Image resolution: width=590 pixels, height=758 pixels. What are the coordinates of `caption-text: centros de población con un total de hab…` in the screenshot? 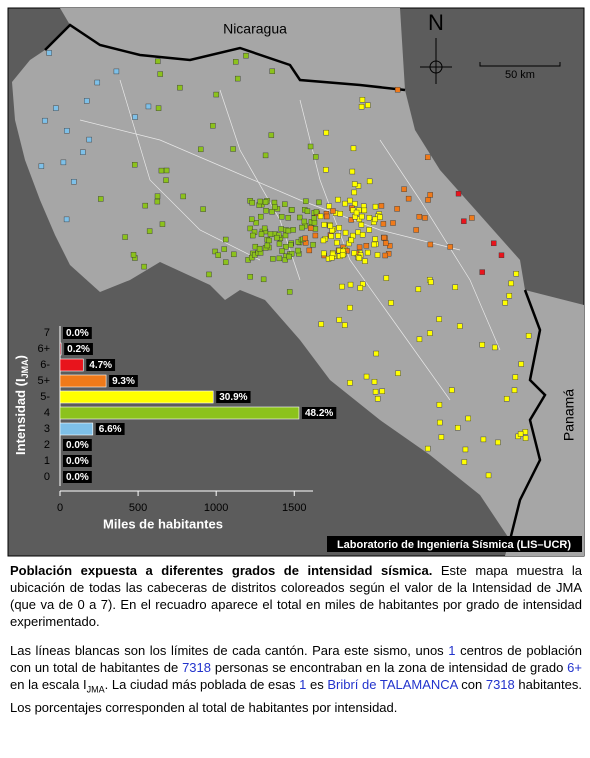 It's located at (296, 659).